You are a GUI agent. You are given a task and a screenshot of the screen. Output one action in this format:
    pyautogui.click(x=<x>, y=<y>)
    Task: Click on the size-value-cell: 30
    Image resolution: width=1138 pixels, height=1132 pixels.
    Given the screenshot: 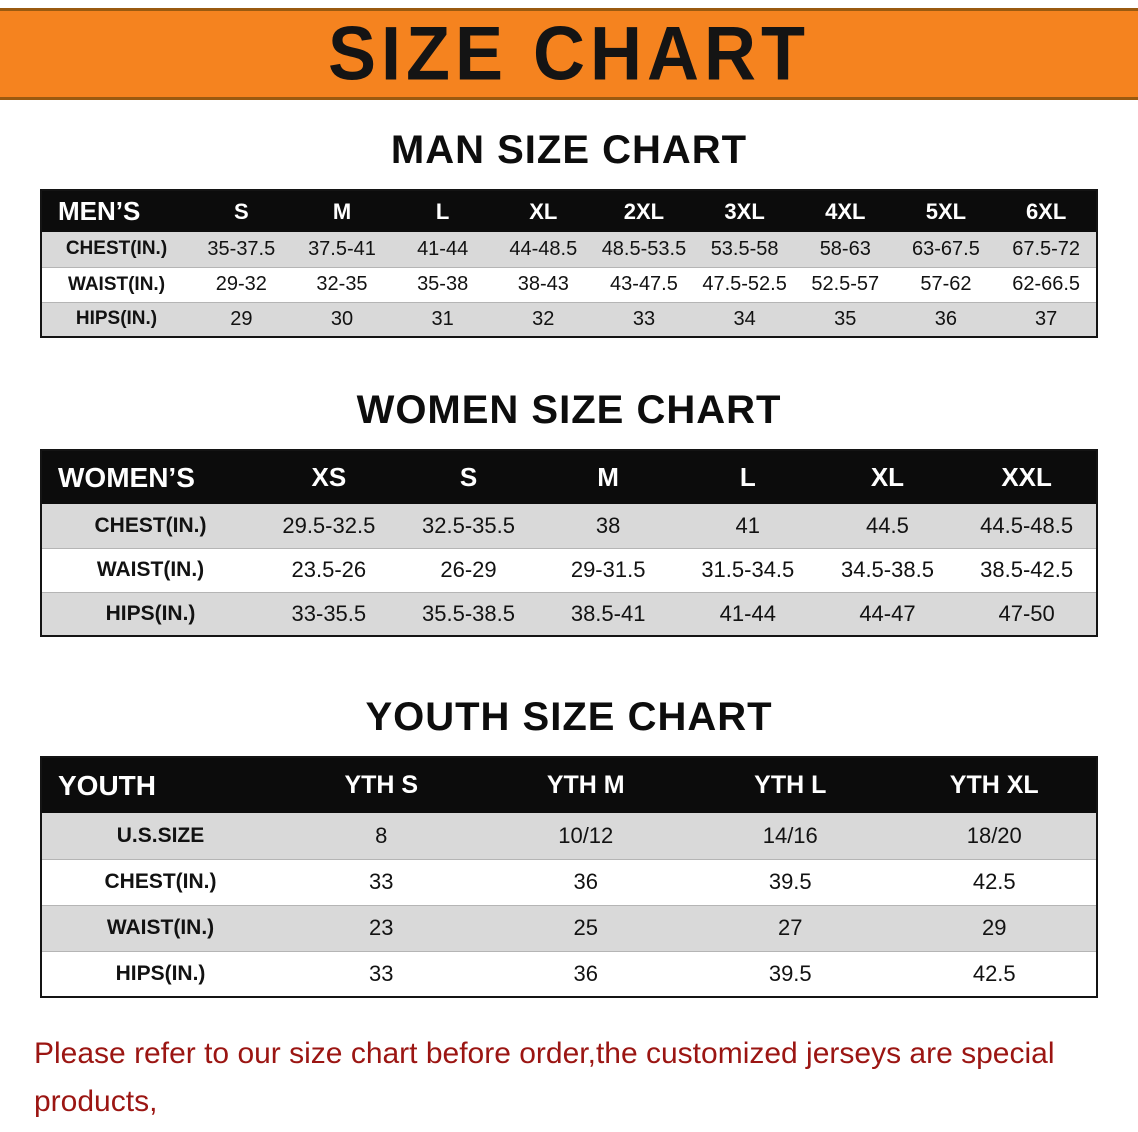 What is the action you would take?
    pyautogui.click(x=342, y=318)
    